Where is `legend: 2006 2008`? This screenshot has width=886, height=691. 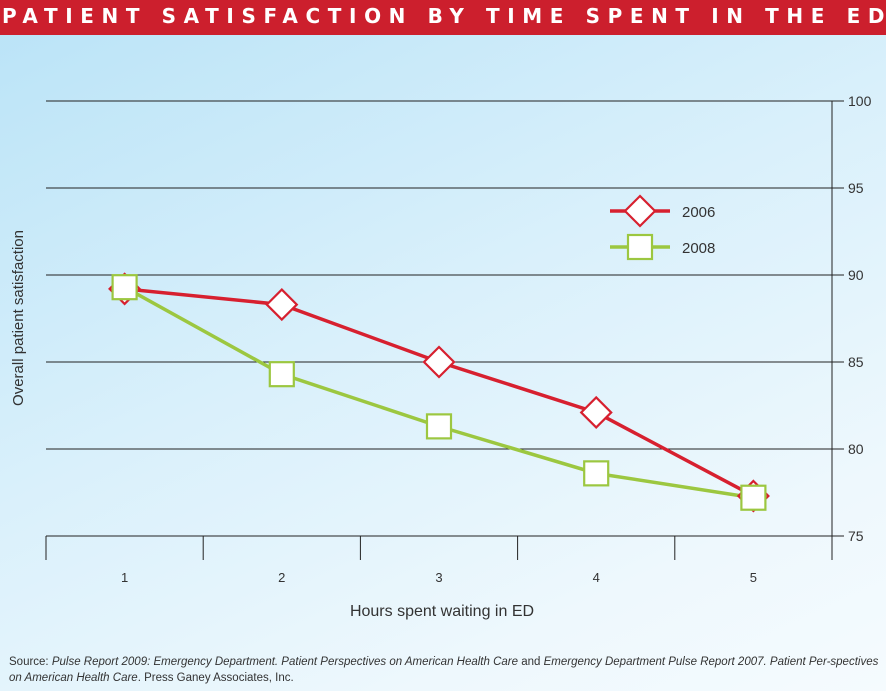
legend: 2006 2008 is located at coordinates (662, 227).